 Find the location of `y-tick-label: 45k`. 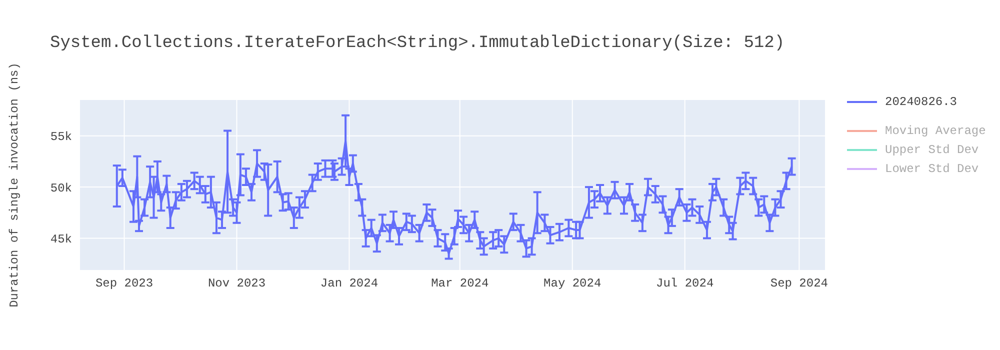

y-tick-label: 45k is located at coordinates (61, 239).